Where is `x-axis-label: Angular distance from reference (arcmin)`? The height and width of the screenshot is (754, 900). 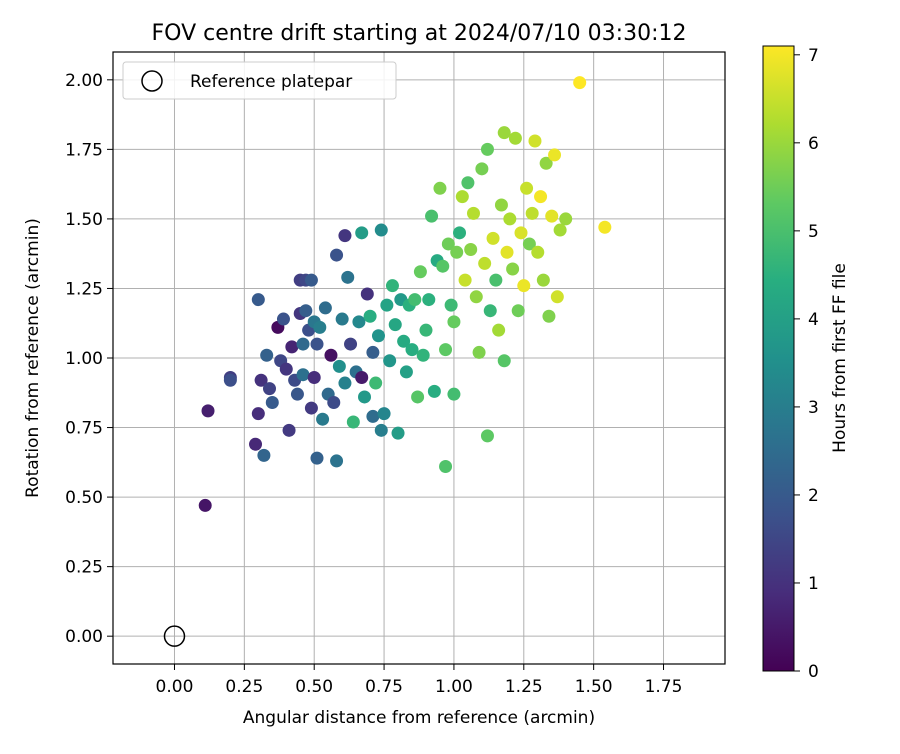
x-axis-label: Angular distance from reference (arcmin) is located at coordinates (419, 718).